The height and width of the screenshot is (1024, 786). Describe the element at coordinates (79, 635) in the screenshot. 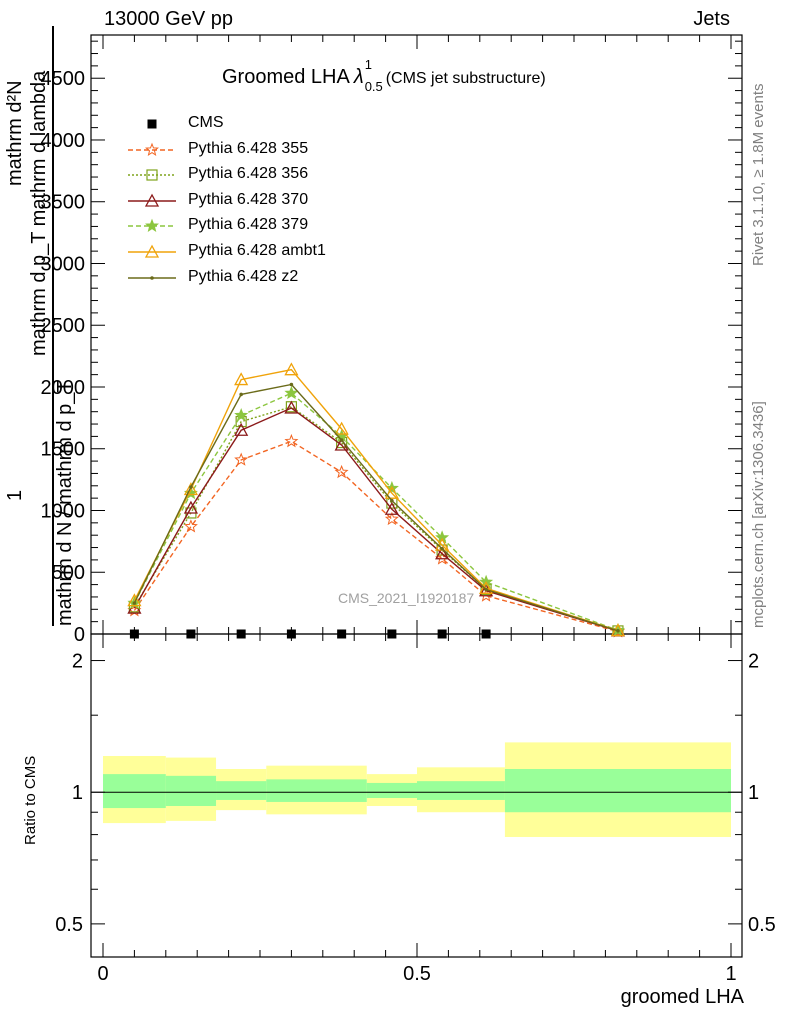

I see `main-ytick-label-0: 0` at that location.